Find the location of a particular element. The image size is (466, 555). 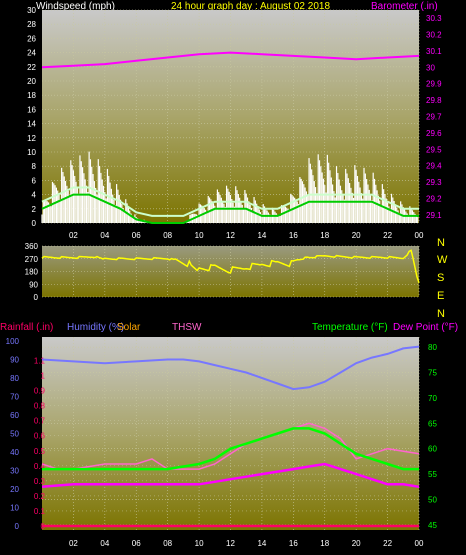

temp-tick-label: 45 is located at coordinates (432, 525).